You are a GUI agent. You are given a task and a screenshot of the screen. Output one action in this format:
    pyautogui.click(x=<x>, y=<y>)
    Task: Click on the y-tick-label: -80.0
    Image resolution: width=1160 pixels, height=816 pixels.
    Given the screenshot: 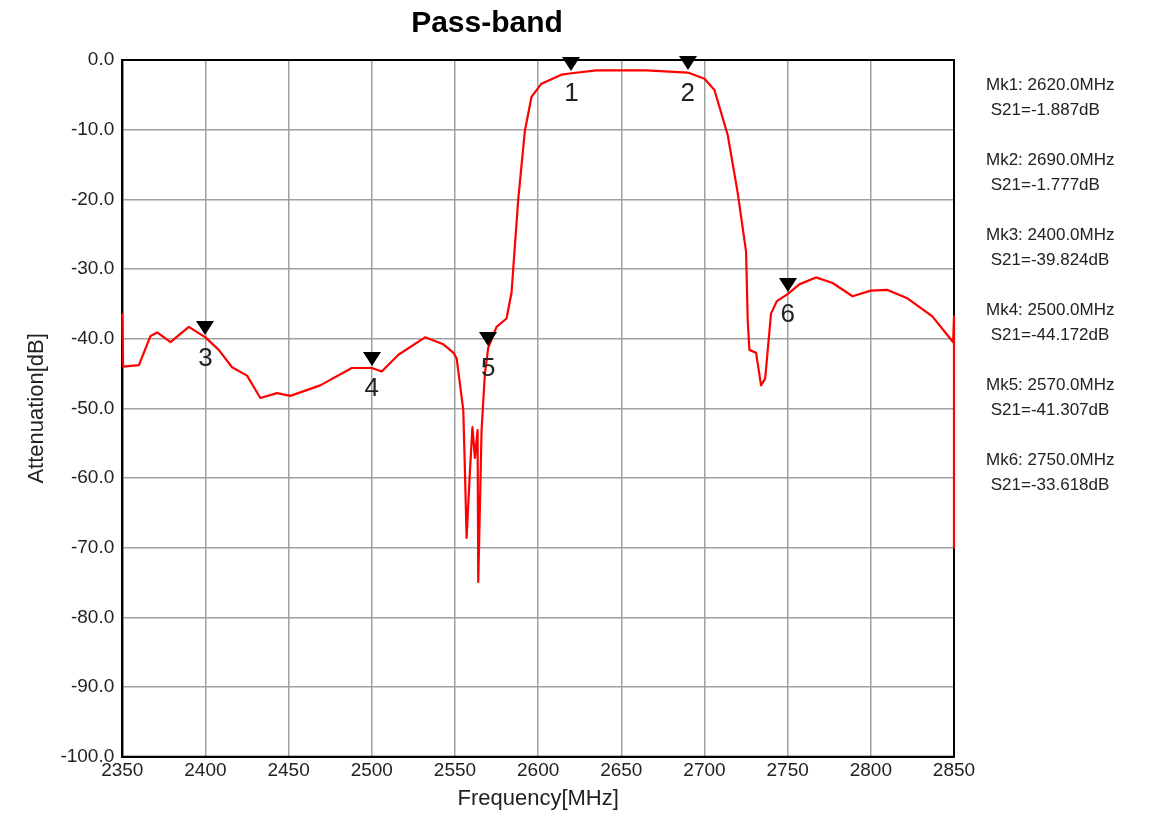 What is the action you would take?
    pyautogui.click(x=92, y=616)
    